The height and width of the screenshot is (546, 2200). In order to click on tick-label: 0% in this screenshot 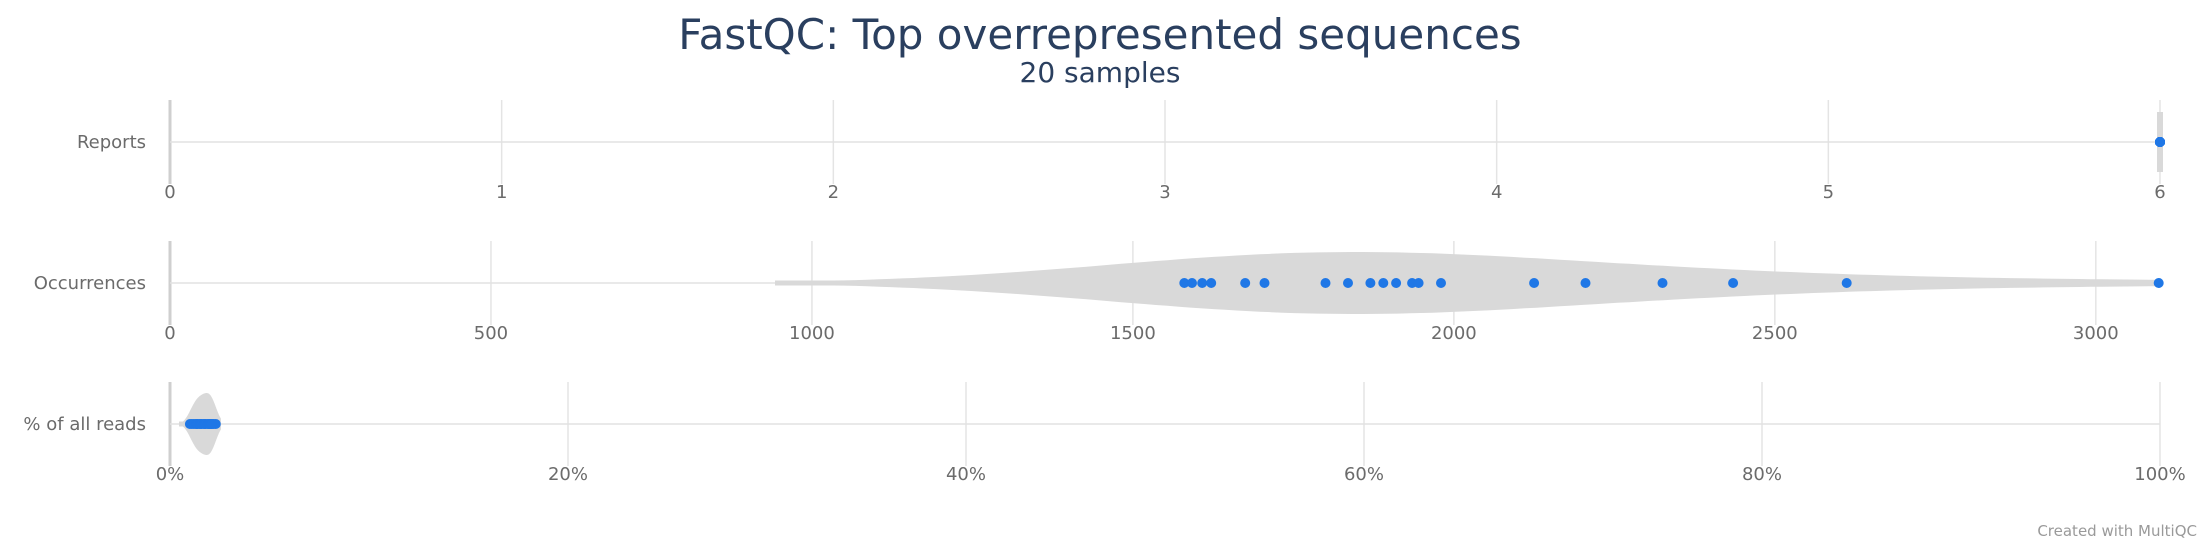, I will do `click(170, 474)`.